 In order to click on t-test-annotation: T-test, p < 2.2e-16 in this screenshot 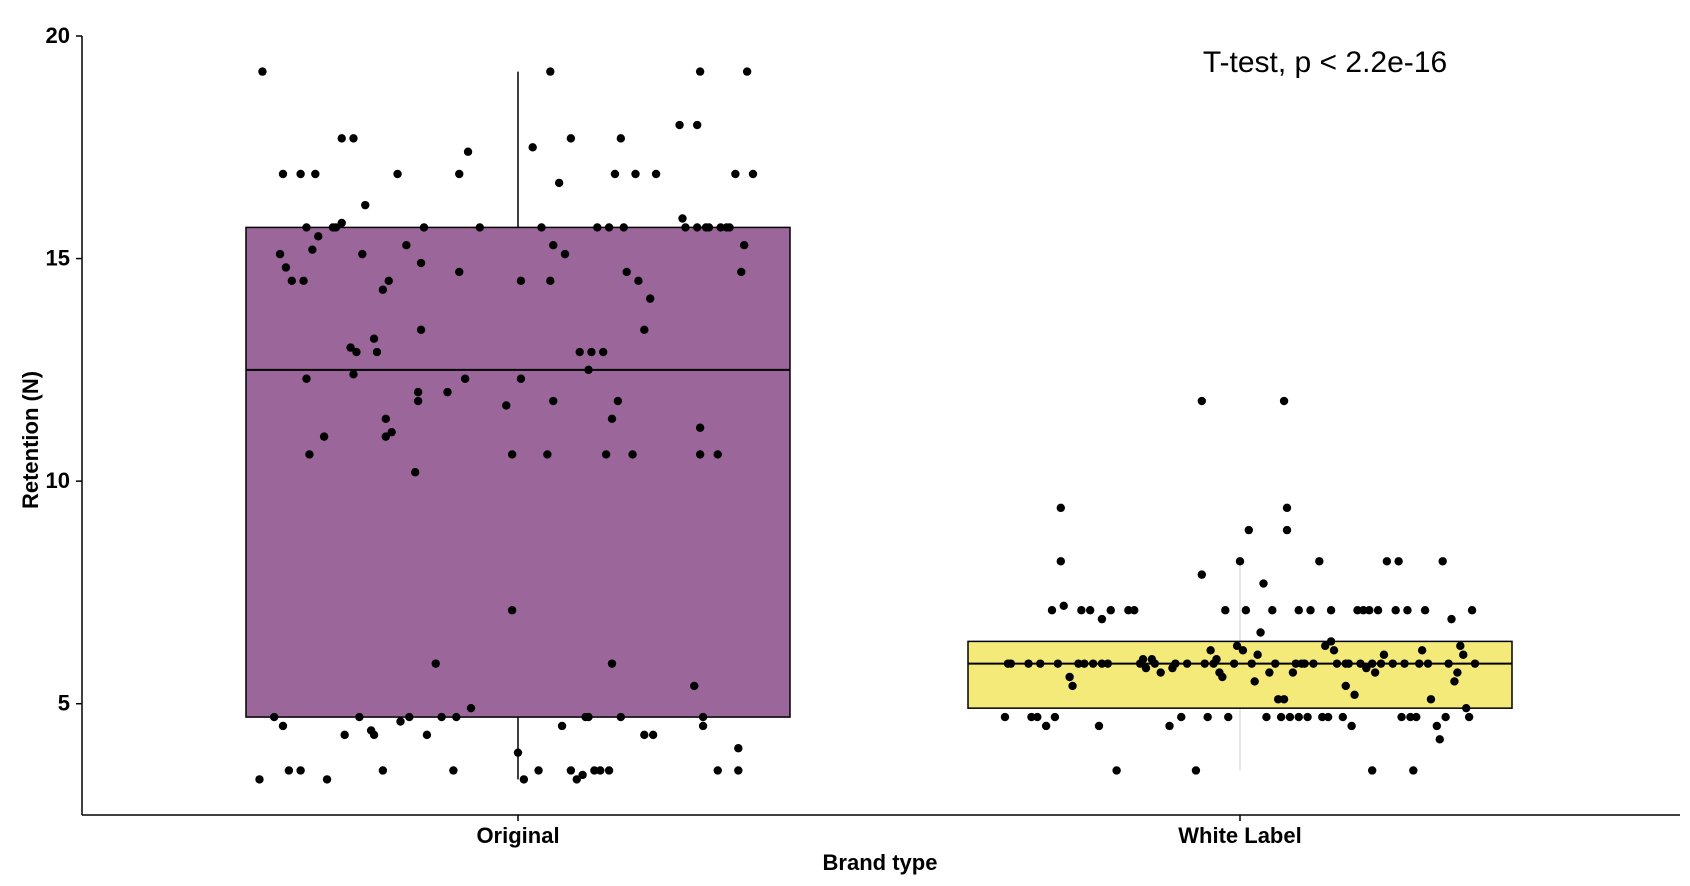, I will do `click(1325, 62)`.